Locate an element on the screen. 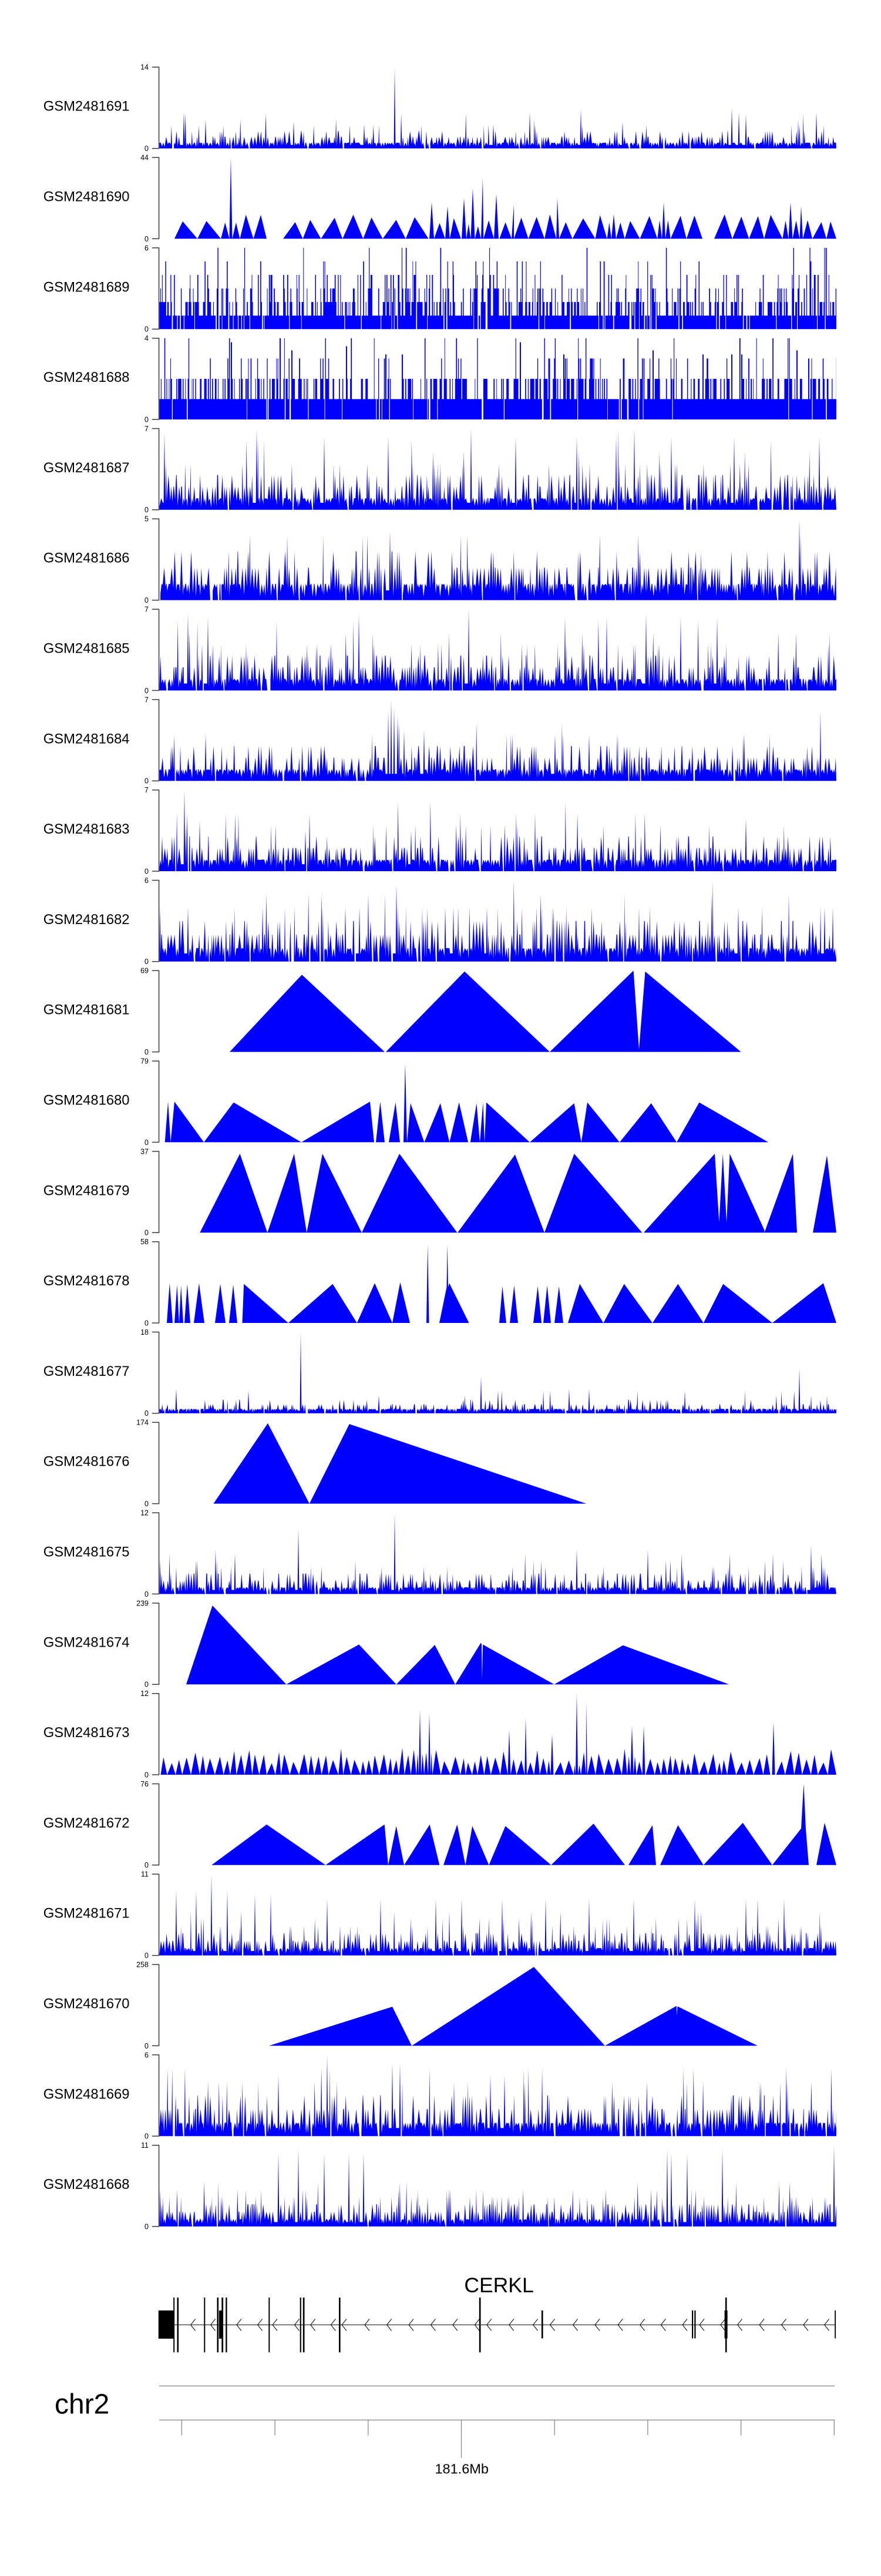 The image size is (881, 2576). svg-text: GSM2481673 is located at coordinates (87, 1733).